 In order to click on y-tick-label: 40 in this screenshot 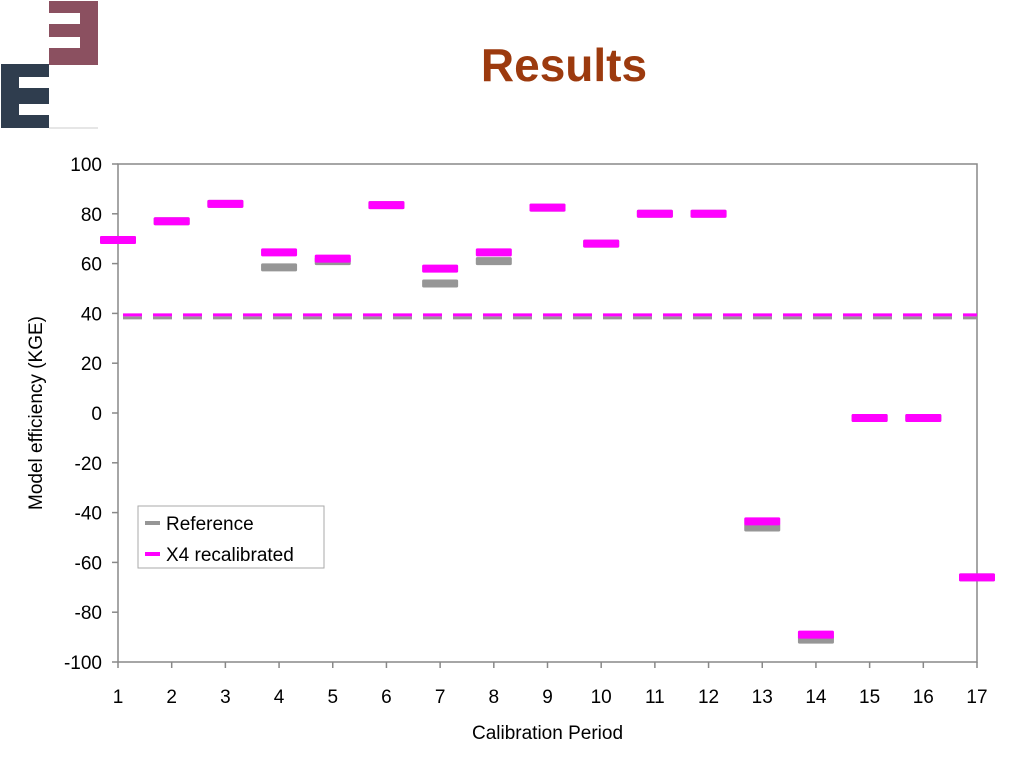, I will do `click(91, 314)`.